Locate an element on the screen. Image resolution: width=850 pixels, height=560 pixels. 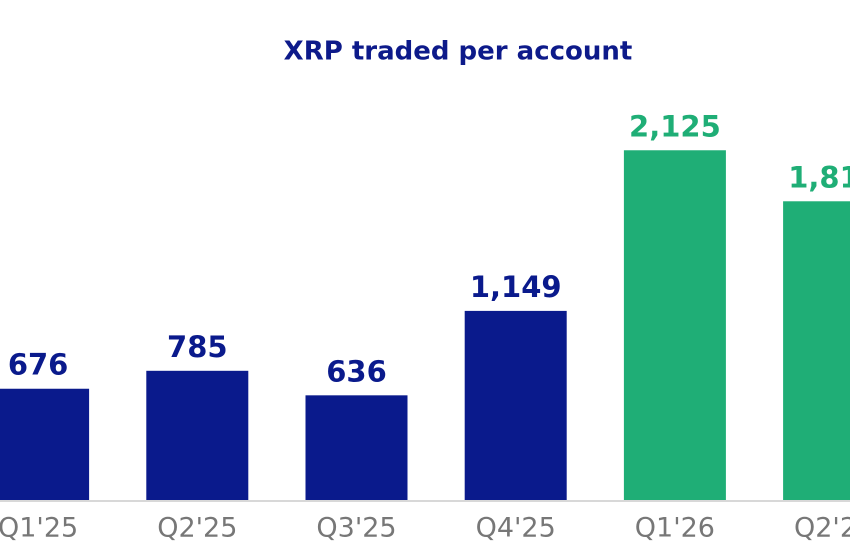
x-tick-label: Q1'26 is located at coordinates (675, 528).